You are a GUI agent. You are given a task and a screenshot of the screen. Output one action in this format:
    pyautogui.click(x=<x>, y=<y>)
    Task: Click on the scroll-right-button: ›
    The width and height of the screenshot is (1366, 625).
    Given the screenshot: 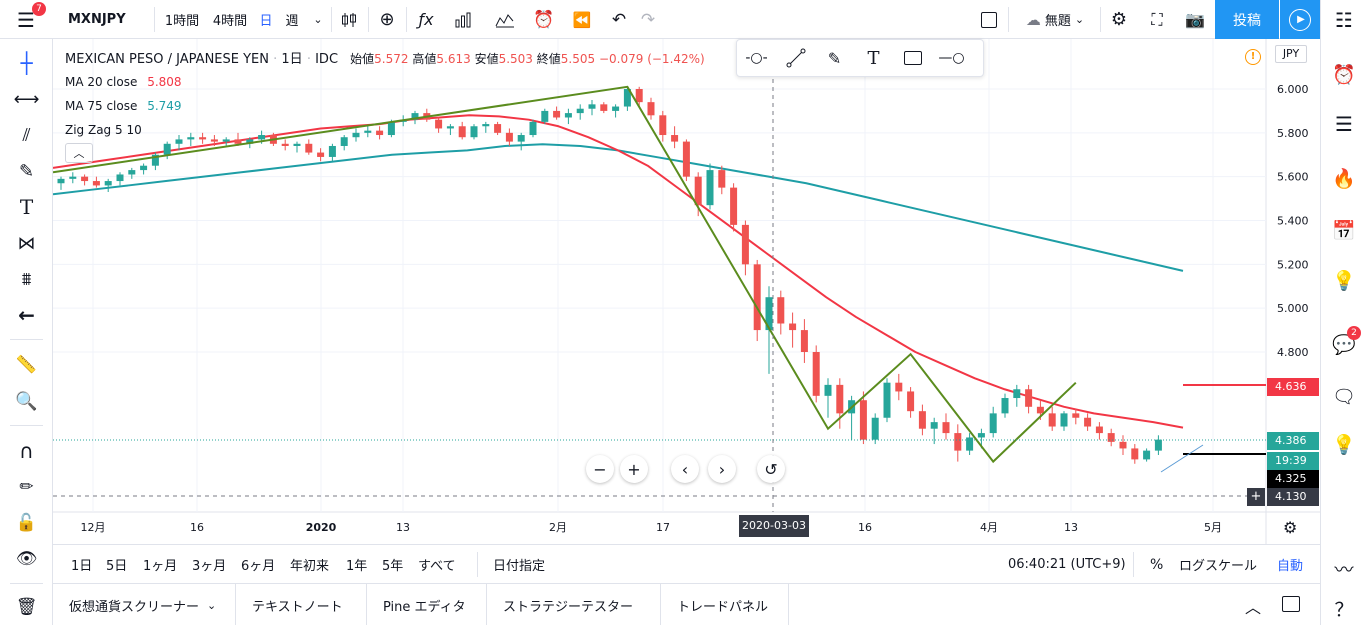 What is the action you would take?
    pyautogui.click(x=722, y=469)
    